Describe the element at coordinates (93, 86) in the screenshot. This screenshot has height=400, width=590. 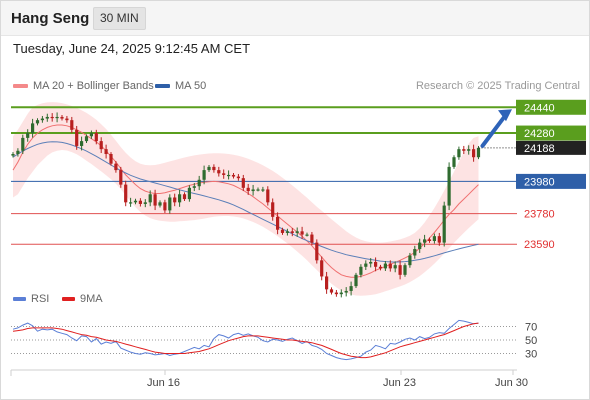
I see `legend-ma20-label: MA 20 + Bollinger Bands` at that location.